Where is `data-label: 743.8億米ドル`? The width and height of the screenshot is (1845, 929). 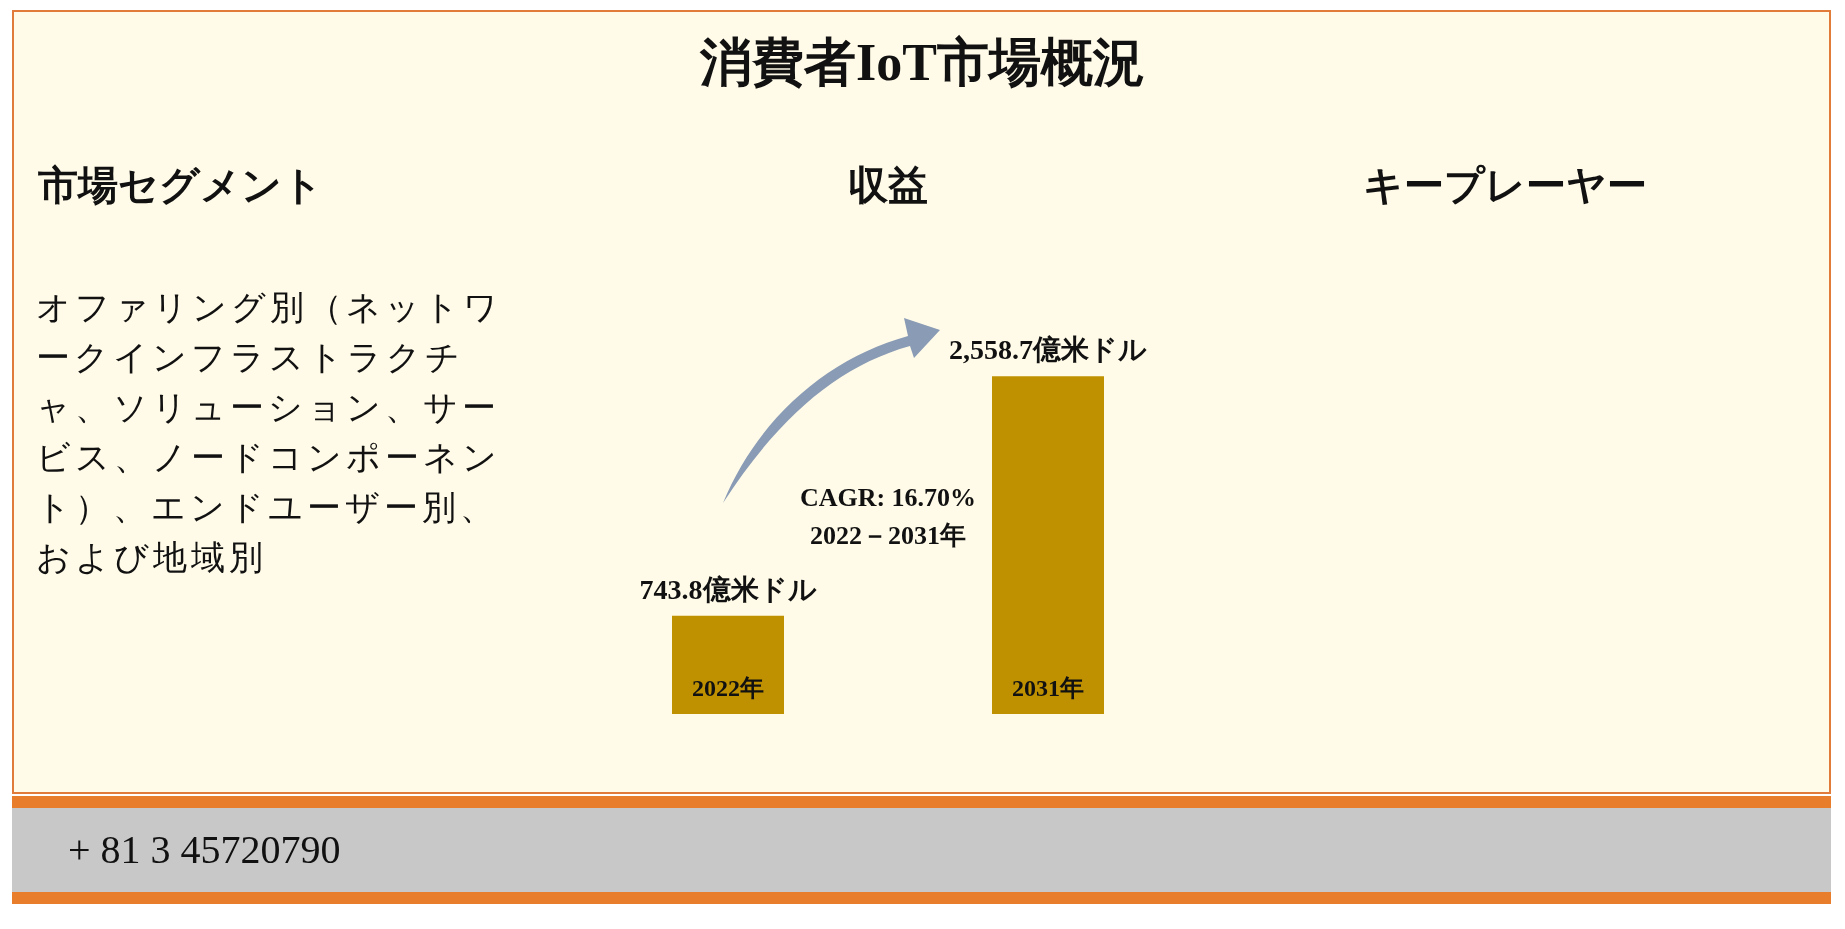
data-label: 743.8億米ドル is located at coordinates (728, 590).